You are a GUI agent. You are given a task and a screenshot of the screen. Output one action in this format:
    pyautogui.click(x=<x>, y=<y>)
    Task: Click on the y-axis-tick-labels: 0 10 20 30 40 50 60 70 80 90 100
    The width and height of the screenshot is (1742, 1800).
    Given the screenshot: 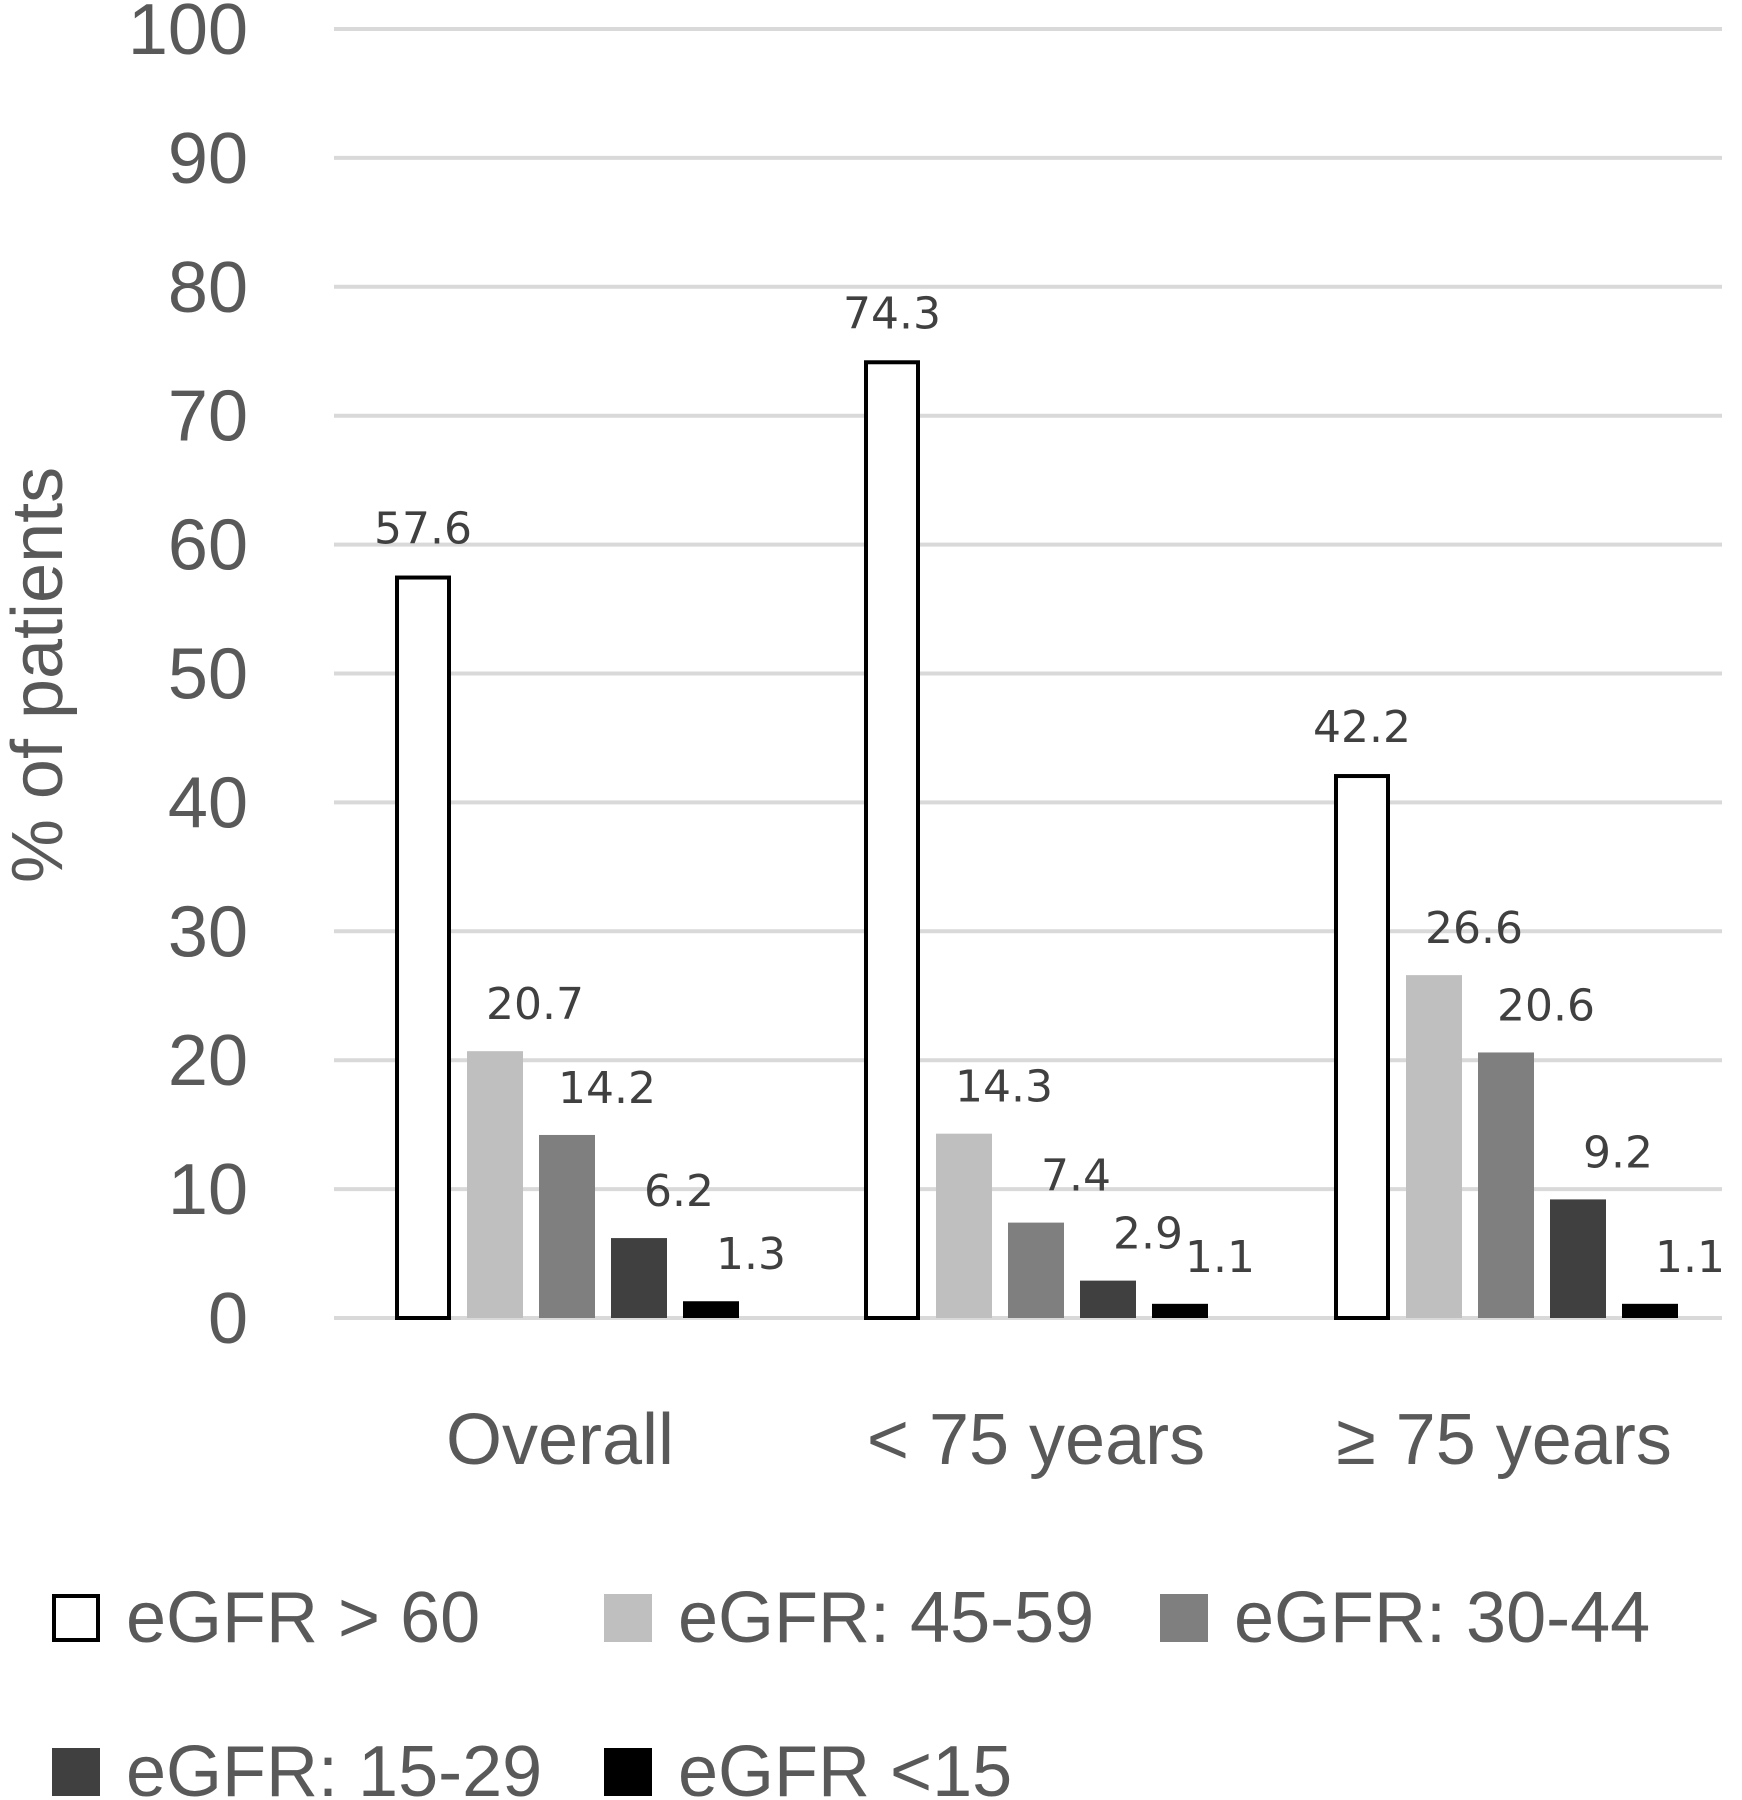 What is the action you would take?
    pyautogui.click(x=188, y=679)
    